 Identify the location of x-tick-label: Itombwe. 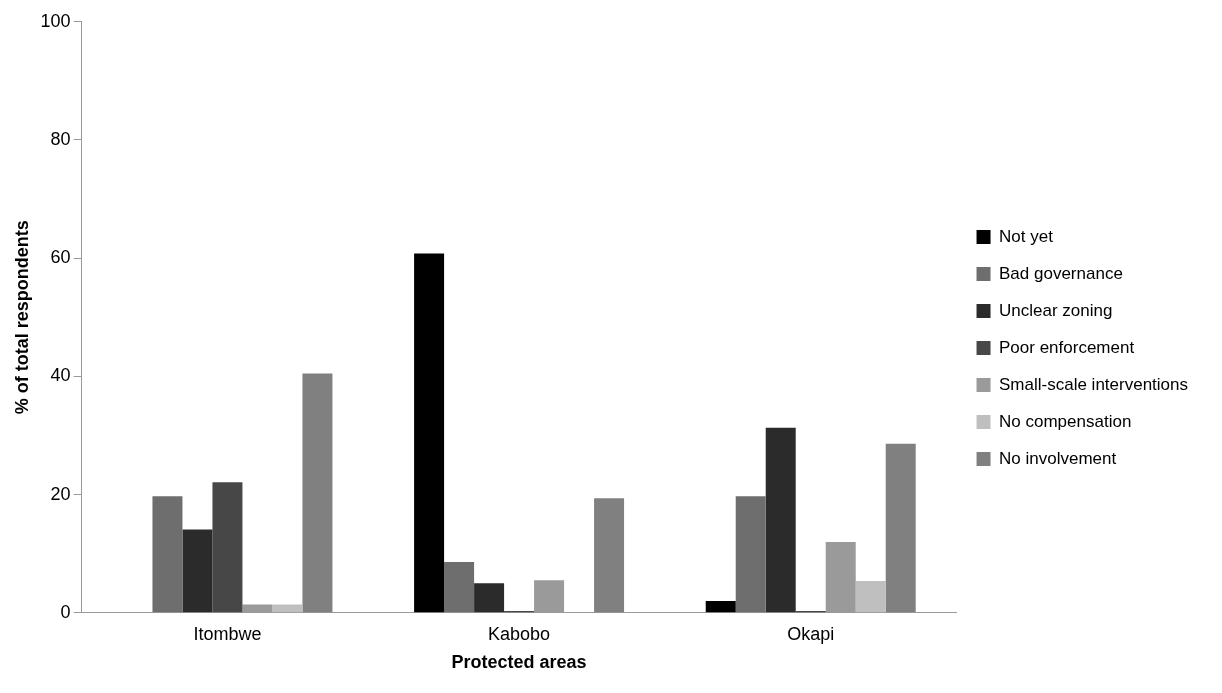
(227, 633).